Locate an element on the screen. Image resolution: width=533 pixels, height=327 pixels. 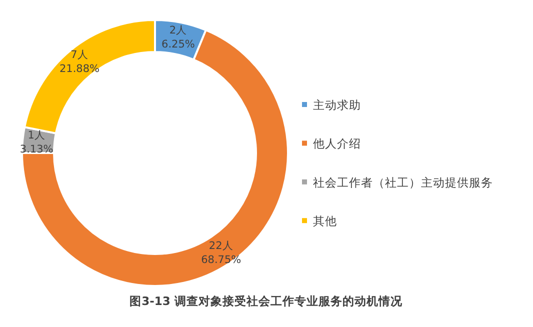
legend-label: 主动求助 is located at coordinates (337, 105).